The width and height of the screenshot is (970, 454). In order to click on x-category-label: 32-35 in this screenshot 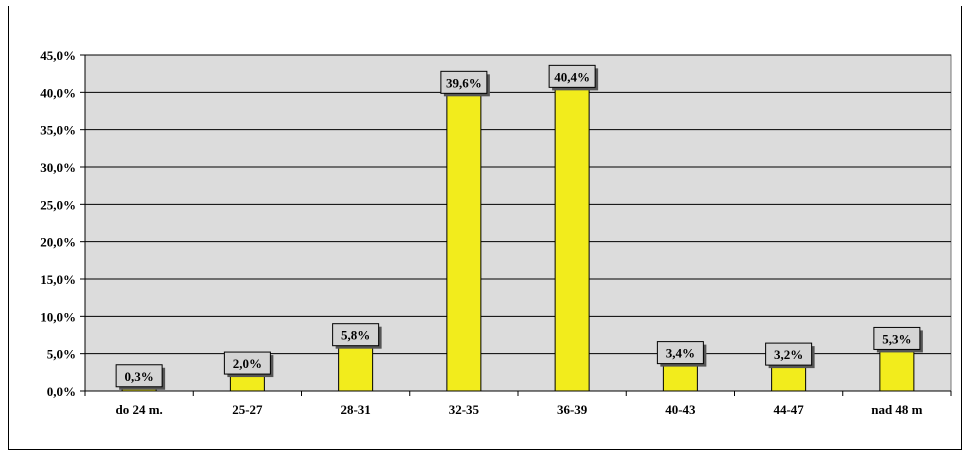, I will do `click(464, 409)`.